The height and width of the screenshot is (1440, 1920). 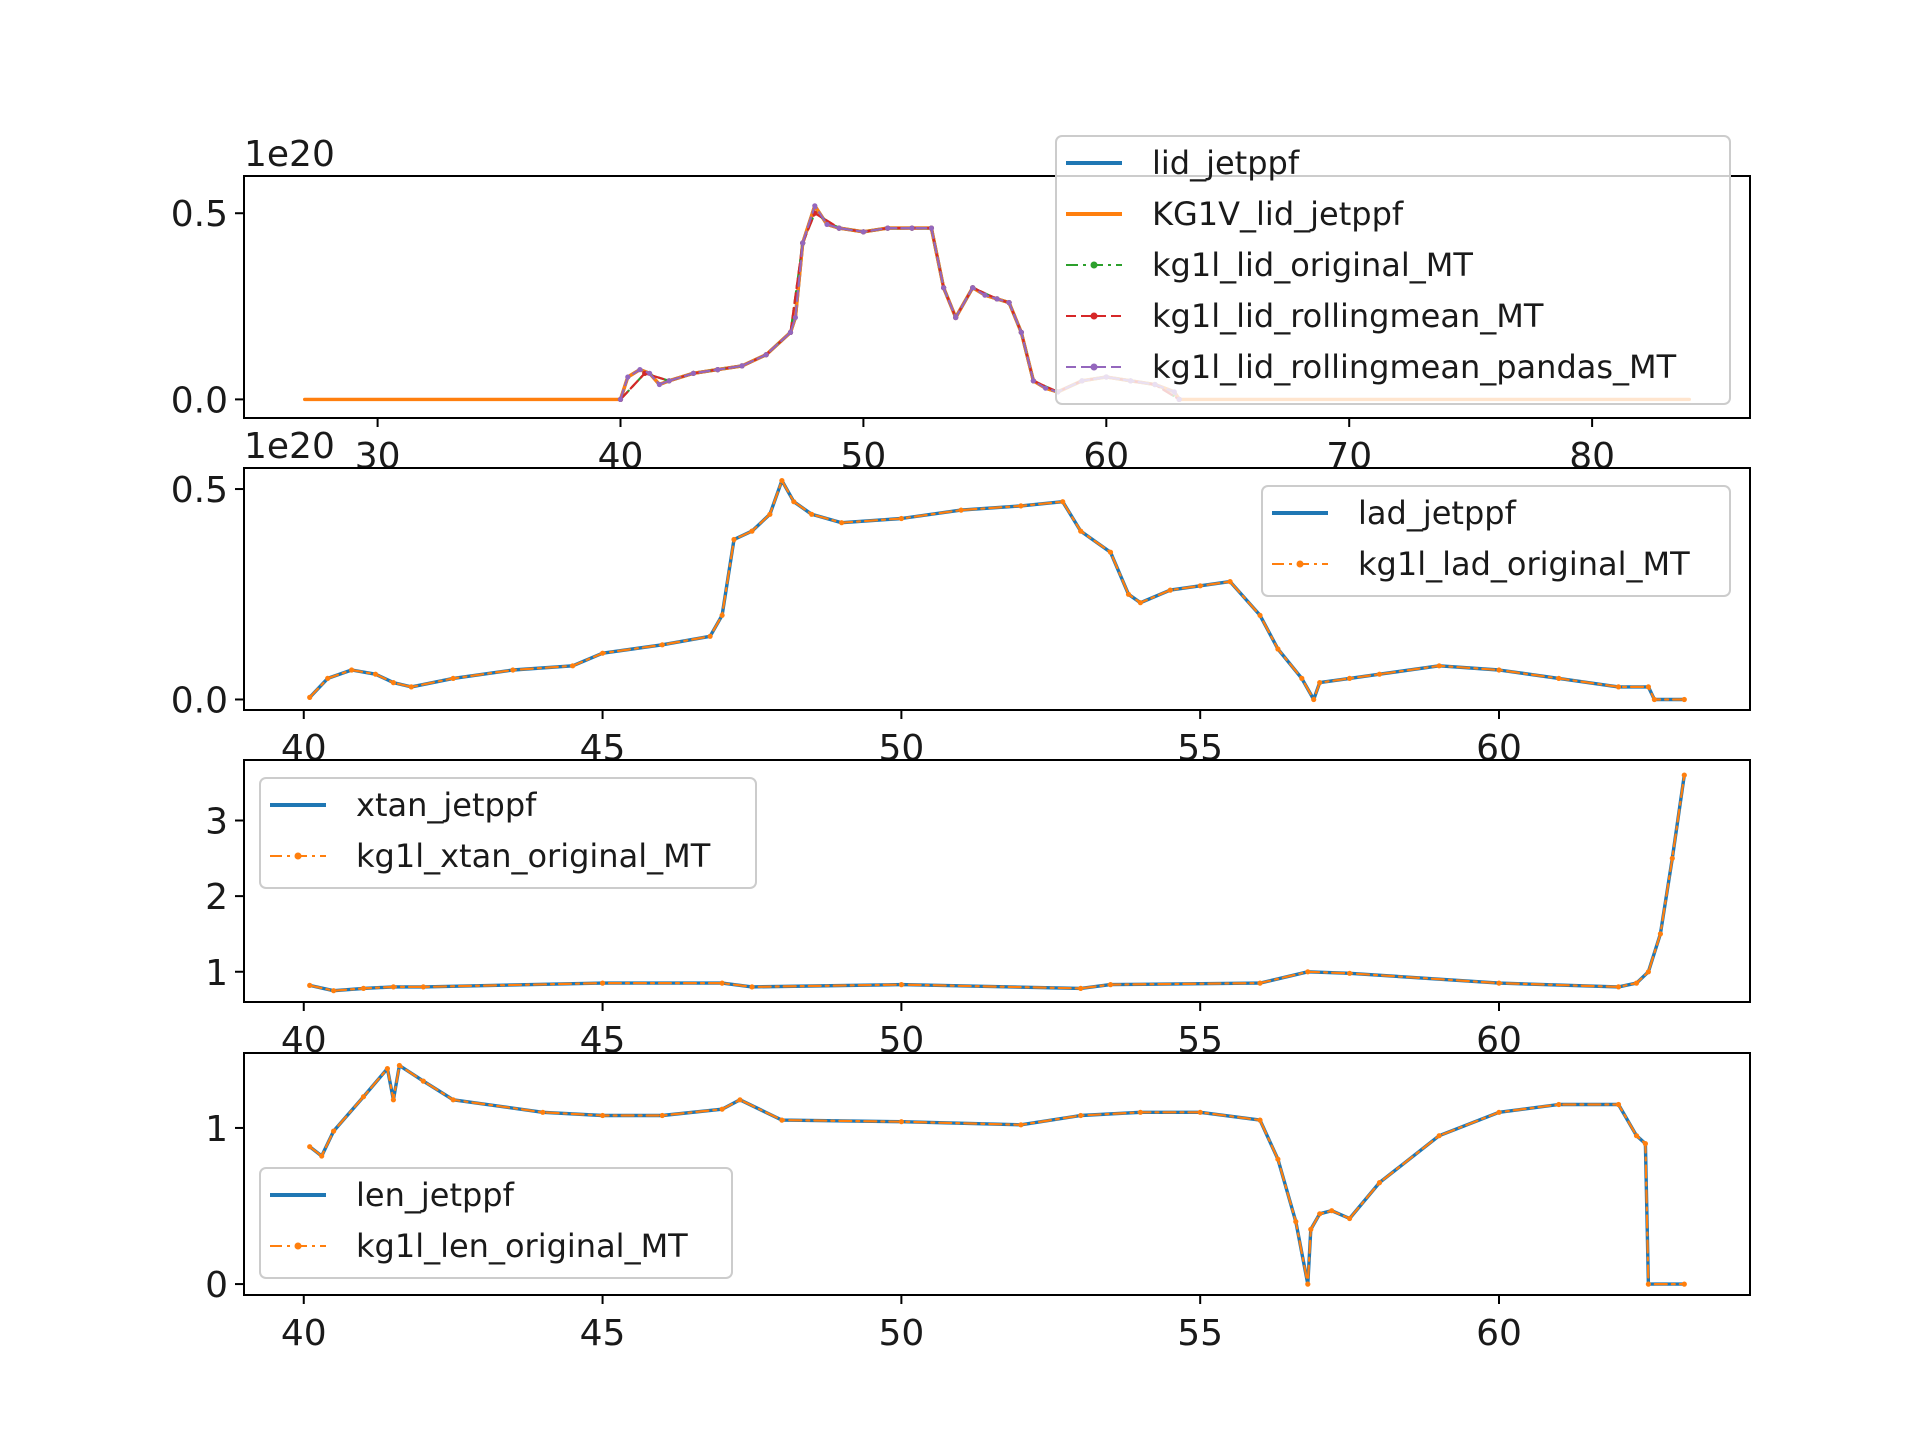 I want to click on legend-label: lid_jetppf, so click(x=1226, y=163).